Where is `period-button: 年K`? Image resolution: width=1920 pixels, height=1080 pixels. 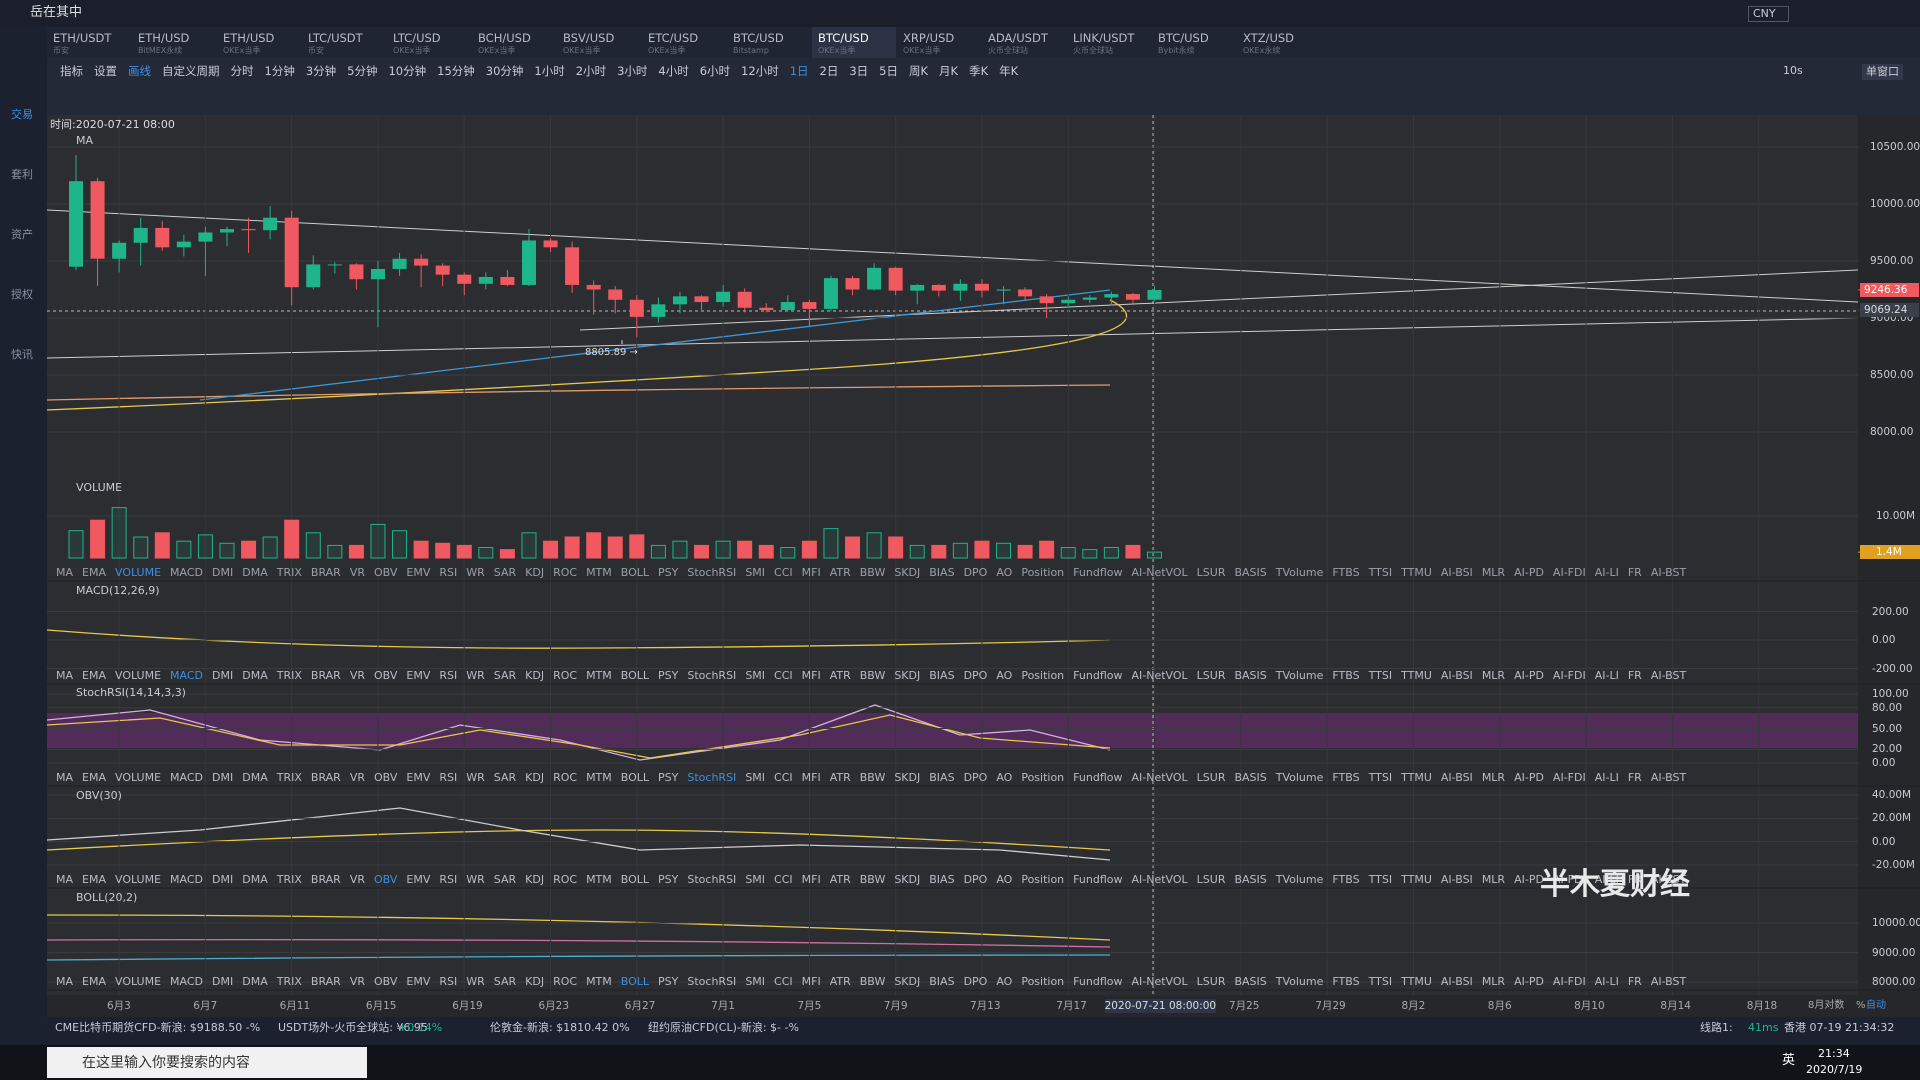 period-button: 年K is located at coordinates (1009, 71).